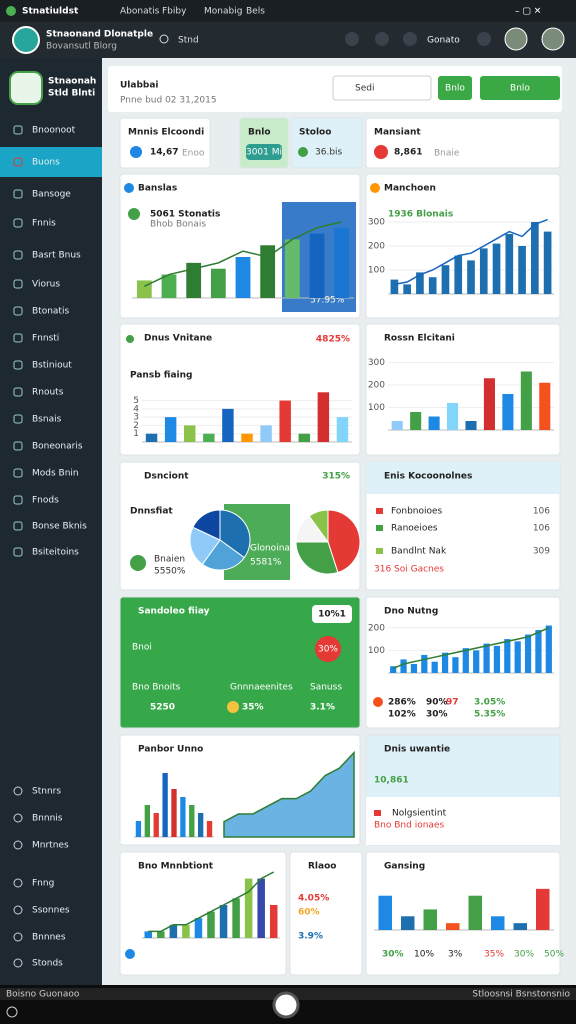 This screenshot has height=1024, width=576. I want to click on taskbar-right: Stloosnsi Bsnstonsnio, so click(521, 995).